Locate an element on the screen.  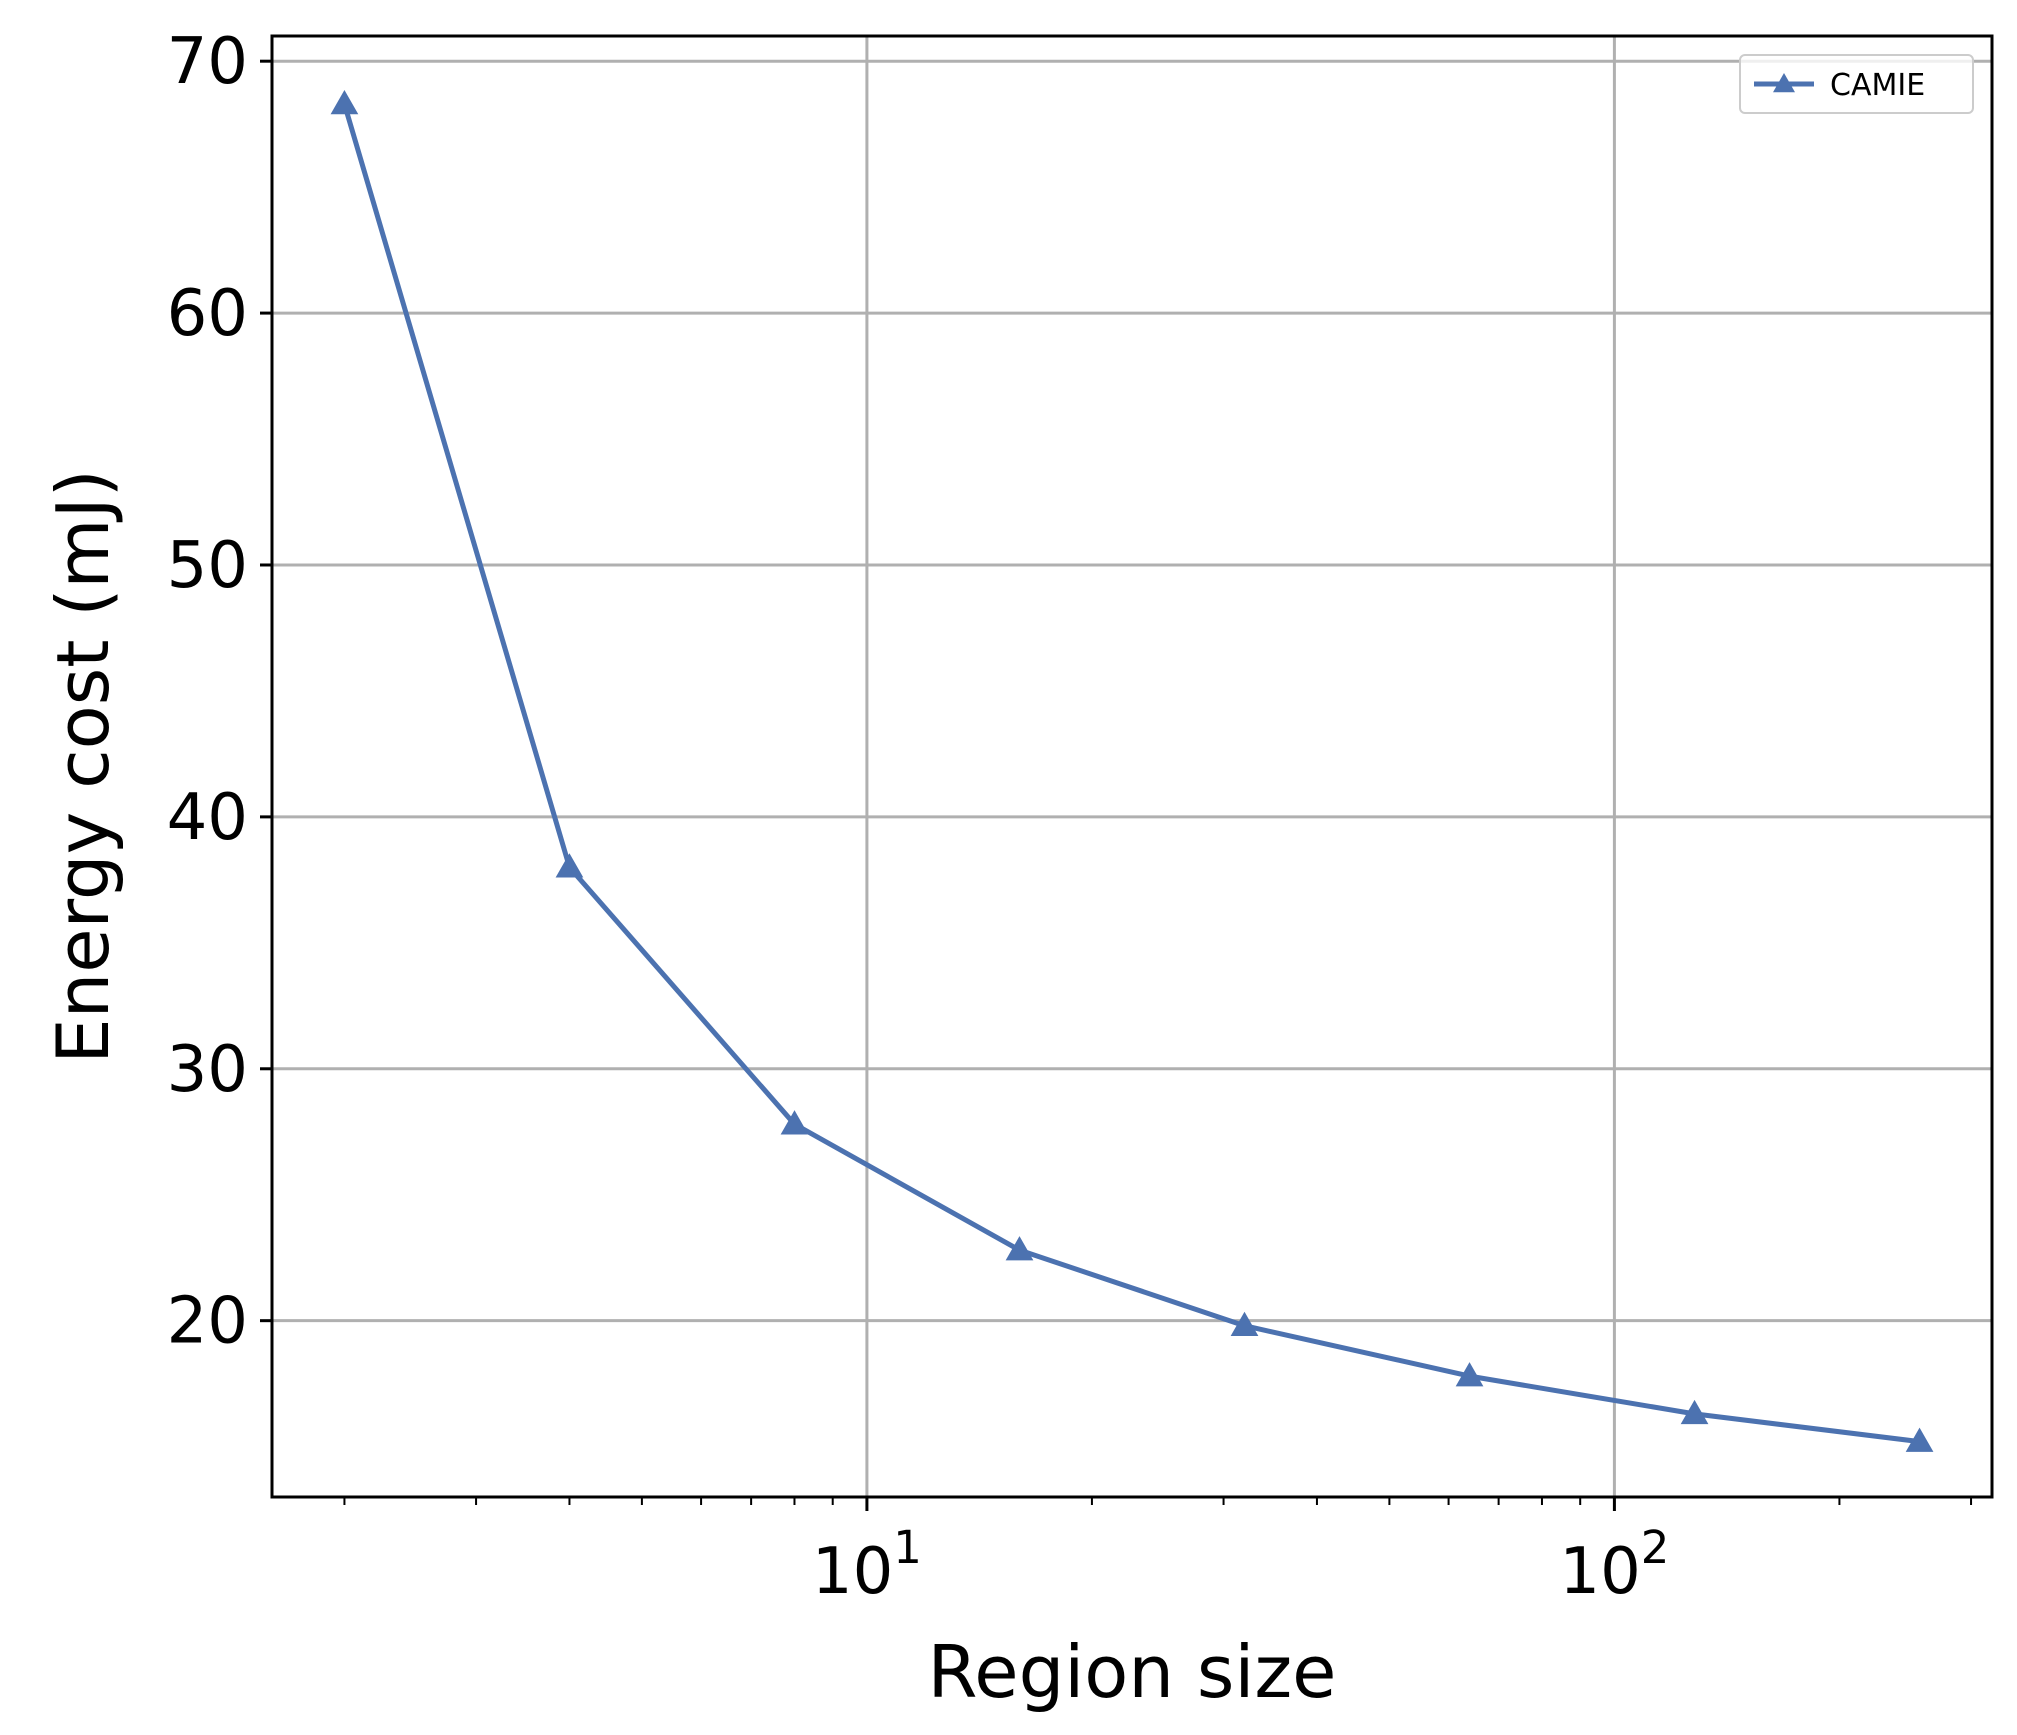
y-tick-label: 70 is located at coordinates (207, 62).